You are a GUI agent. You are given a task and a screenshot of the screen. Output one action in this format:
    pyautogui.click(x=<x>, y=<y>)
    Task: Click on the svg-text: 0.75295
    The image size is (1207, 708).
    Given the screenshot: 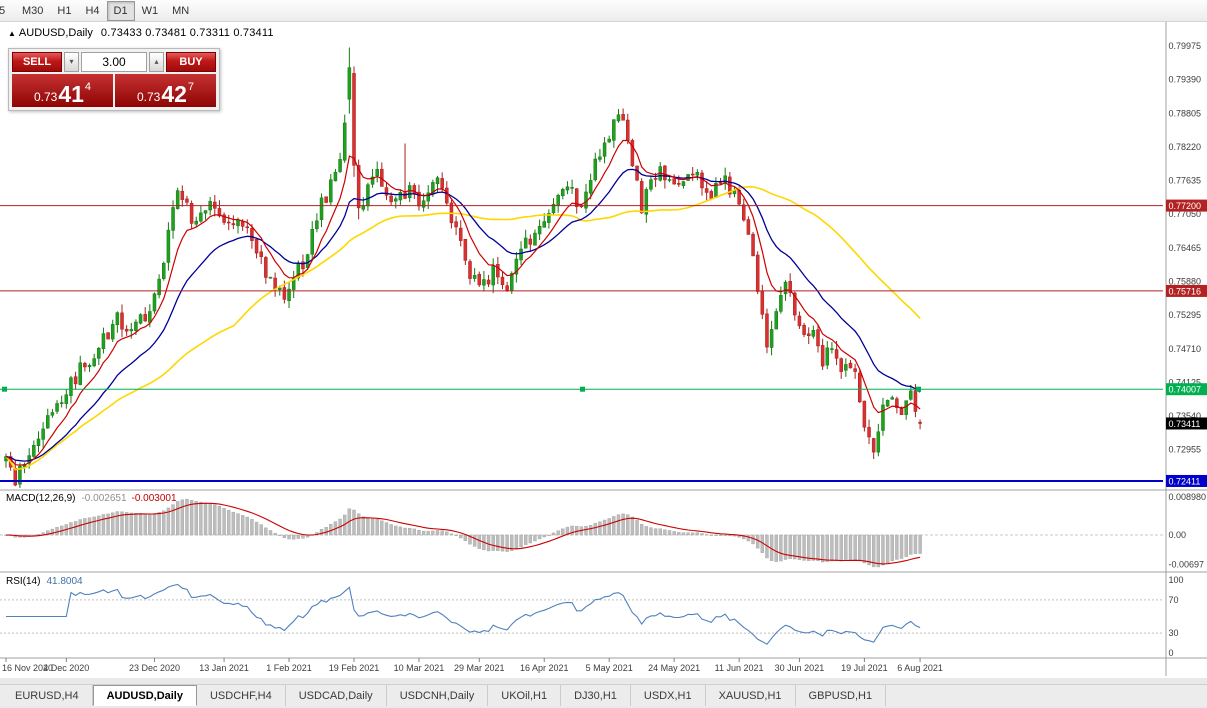 What is the action you would take?
    pyautogui.click(x=1185, y=315)
    